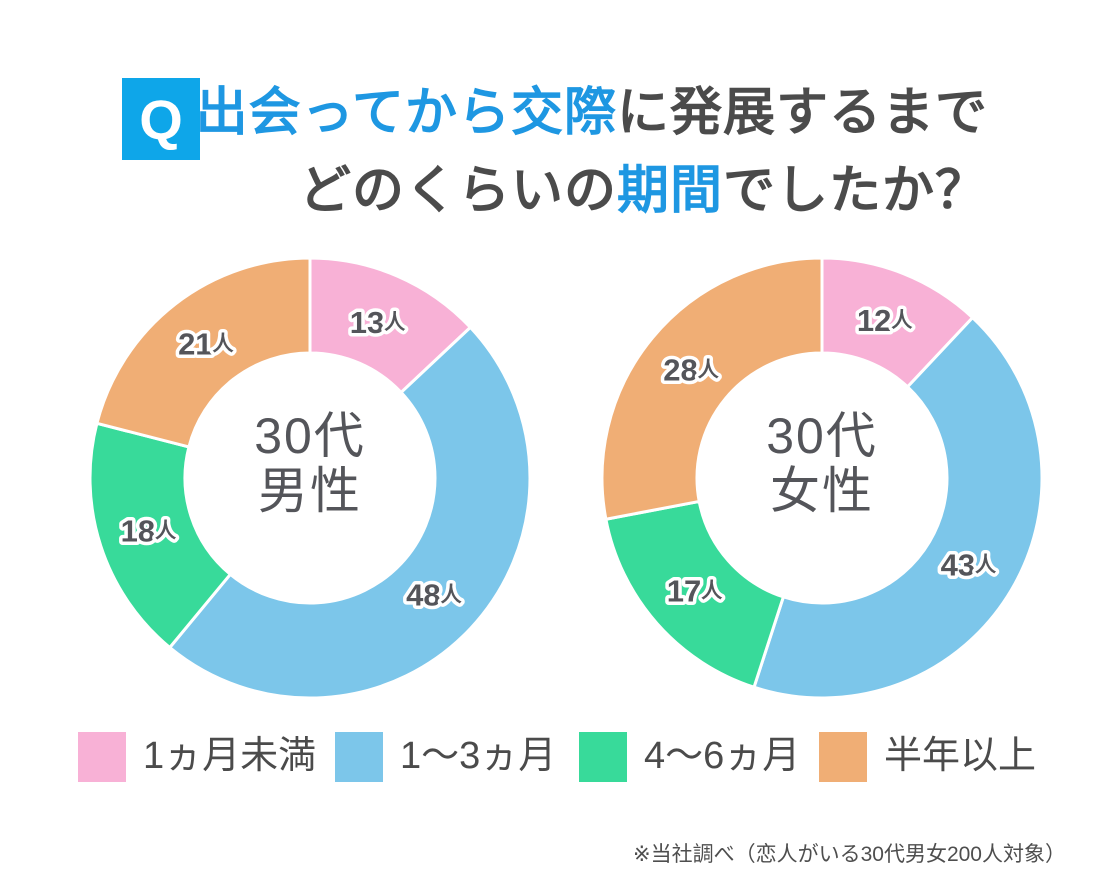  I want to click on title-line-2: どのくらいの期間でしたか？, so click(592, 191).